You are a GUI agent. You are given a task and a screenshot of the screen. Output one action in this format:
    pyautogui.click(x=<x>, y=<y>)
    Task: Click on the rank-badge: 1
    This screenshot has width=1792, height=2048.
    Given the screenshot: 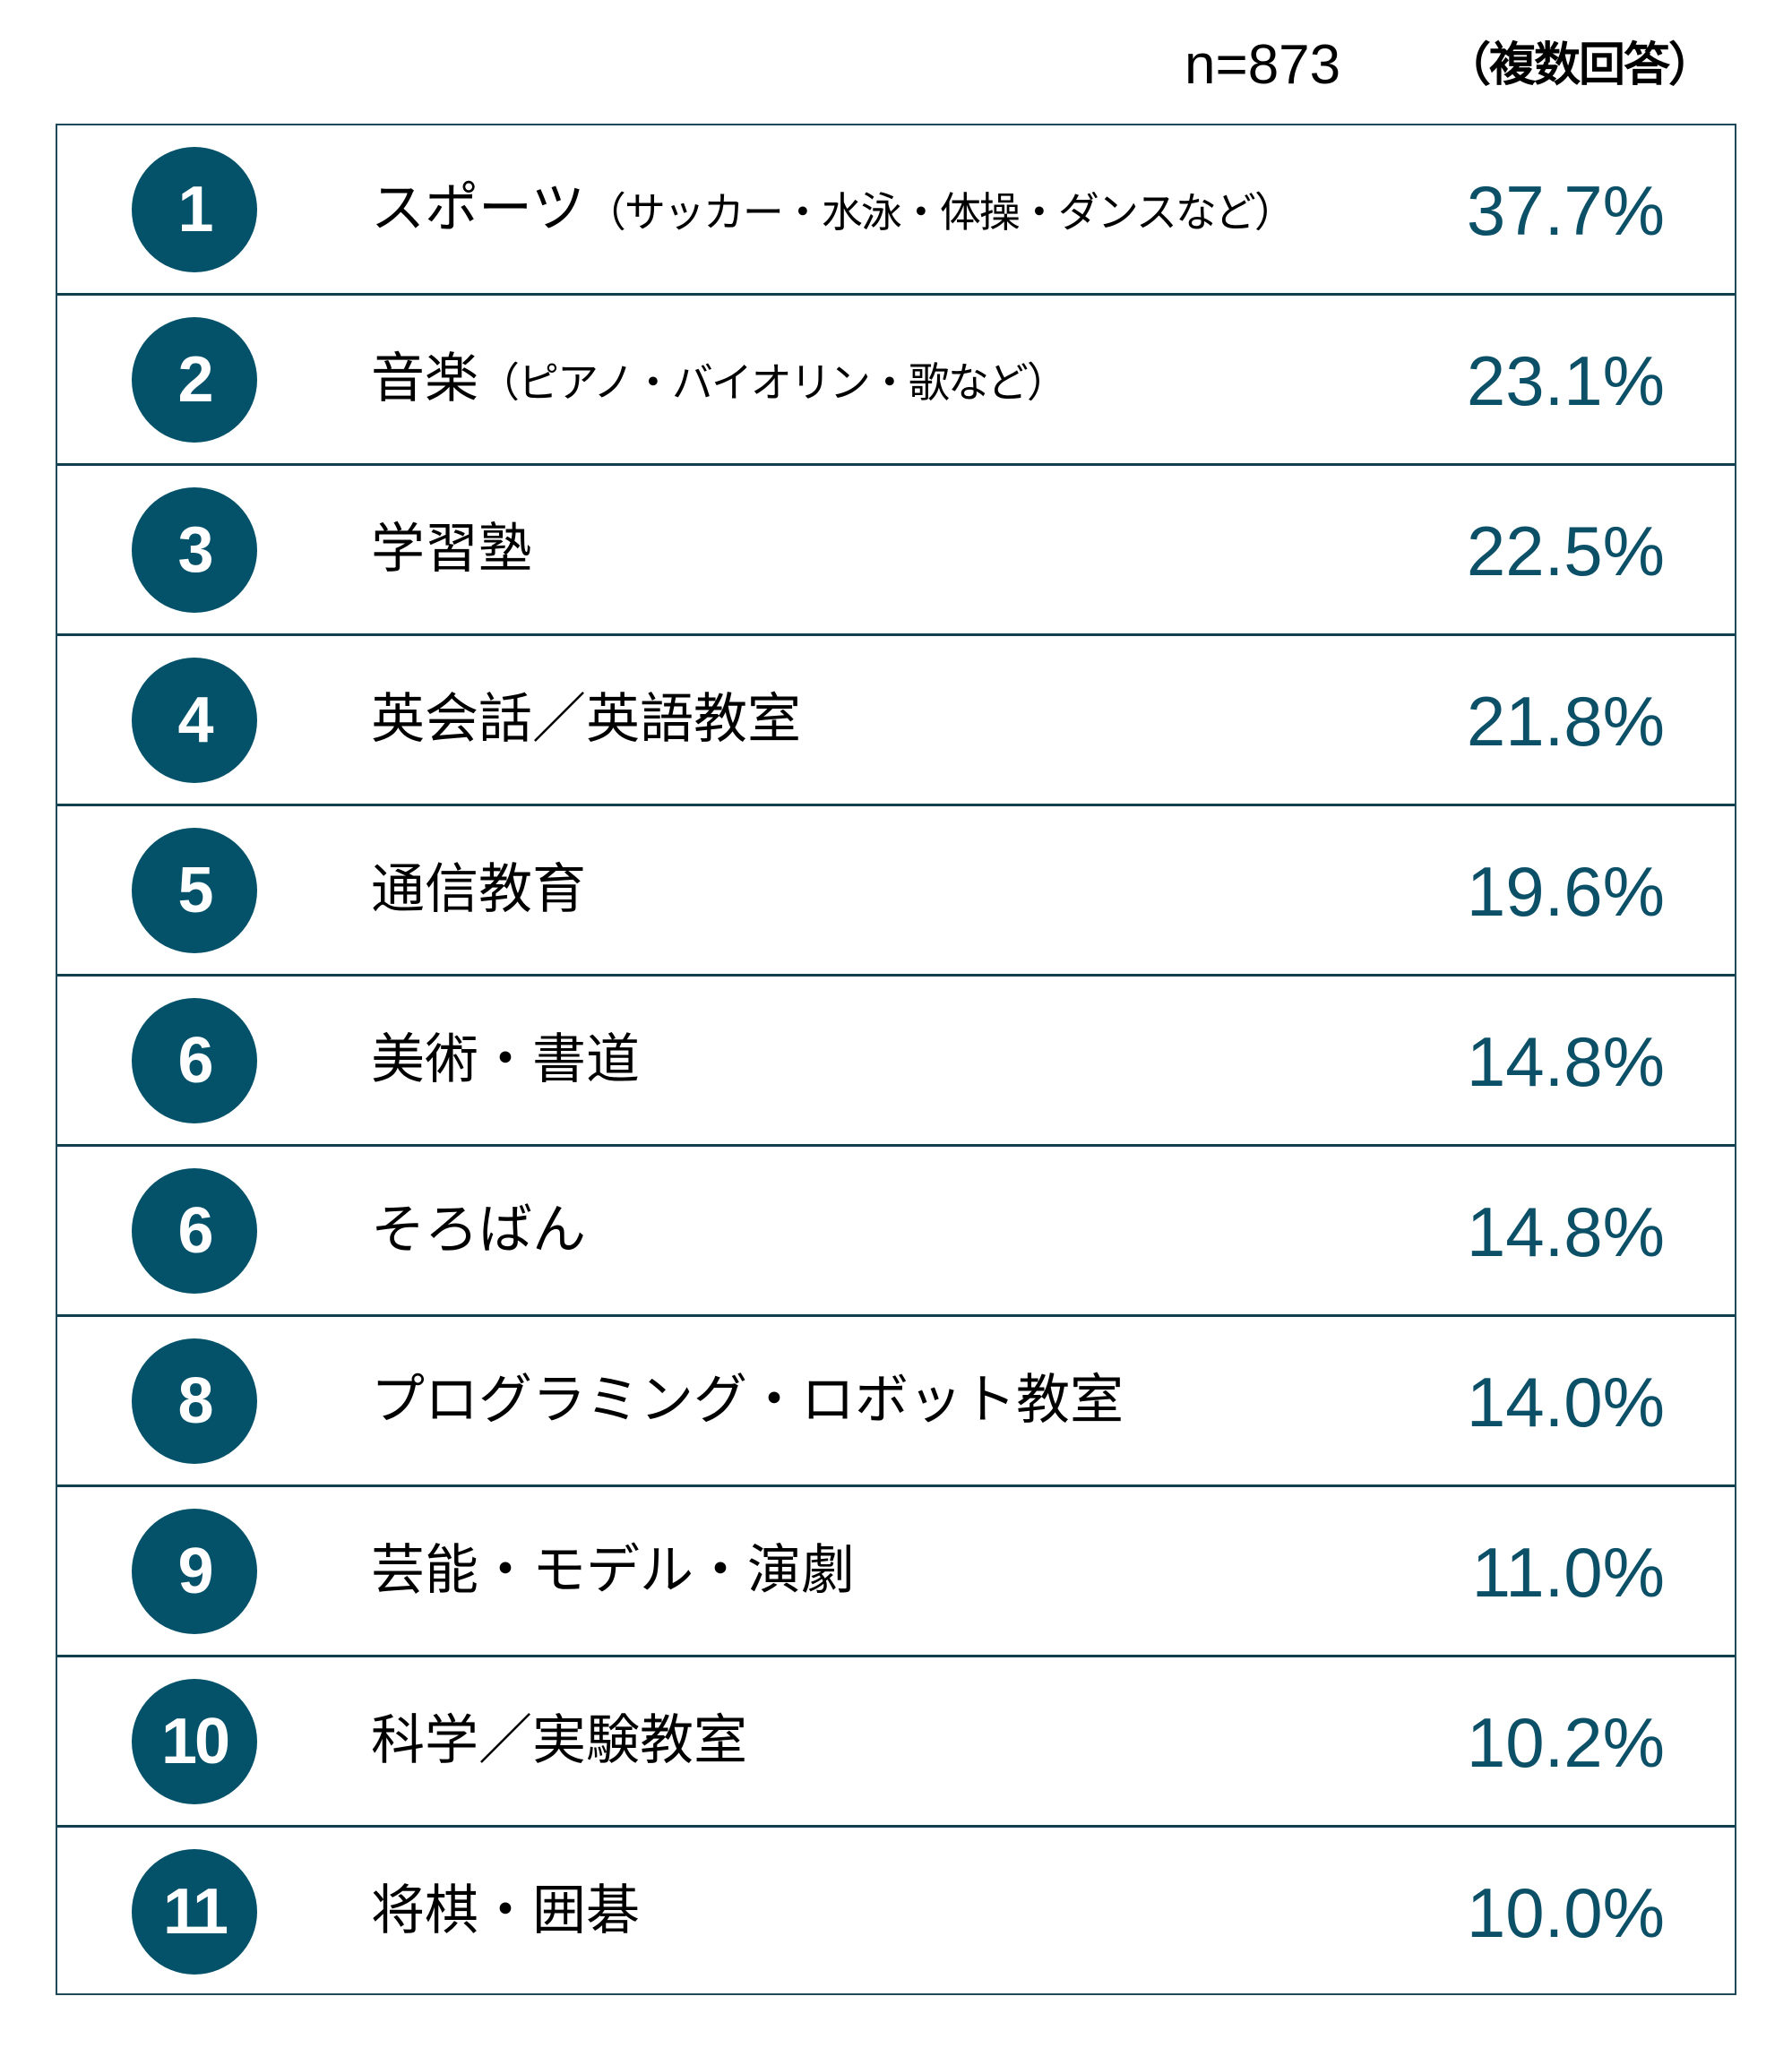 What is the action you would take?
    pyautogui.click(x=194, y=209)
    